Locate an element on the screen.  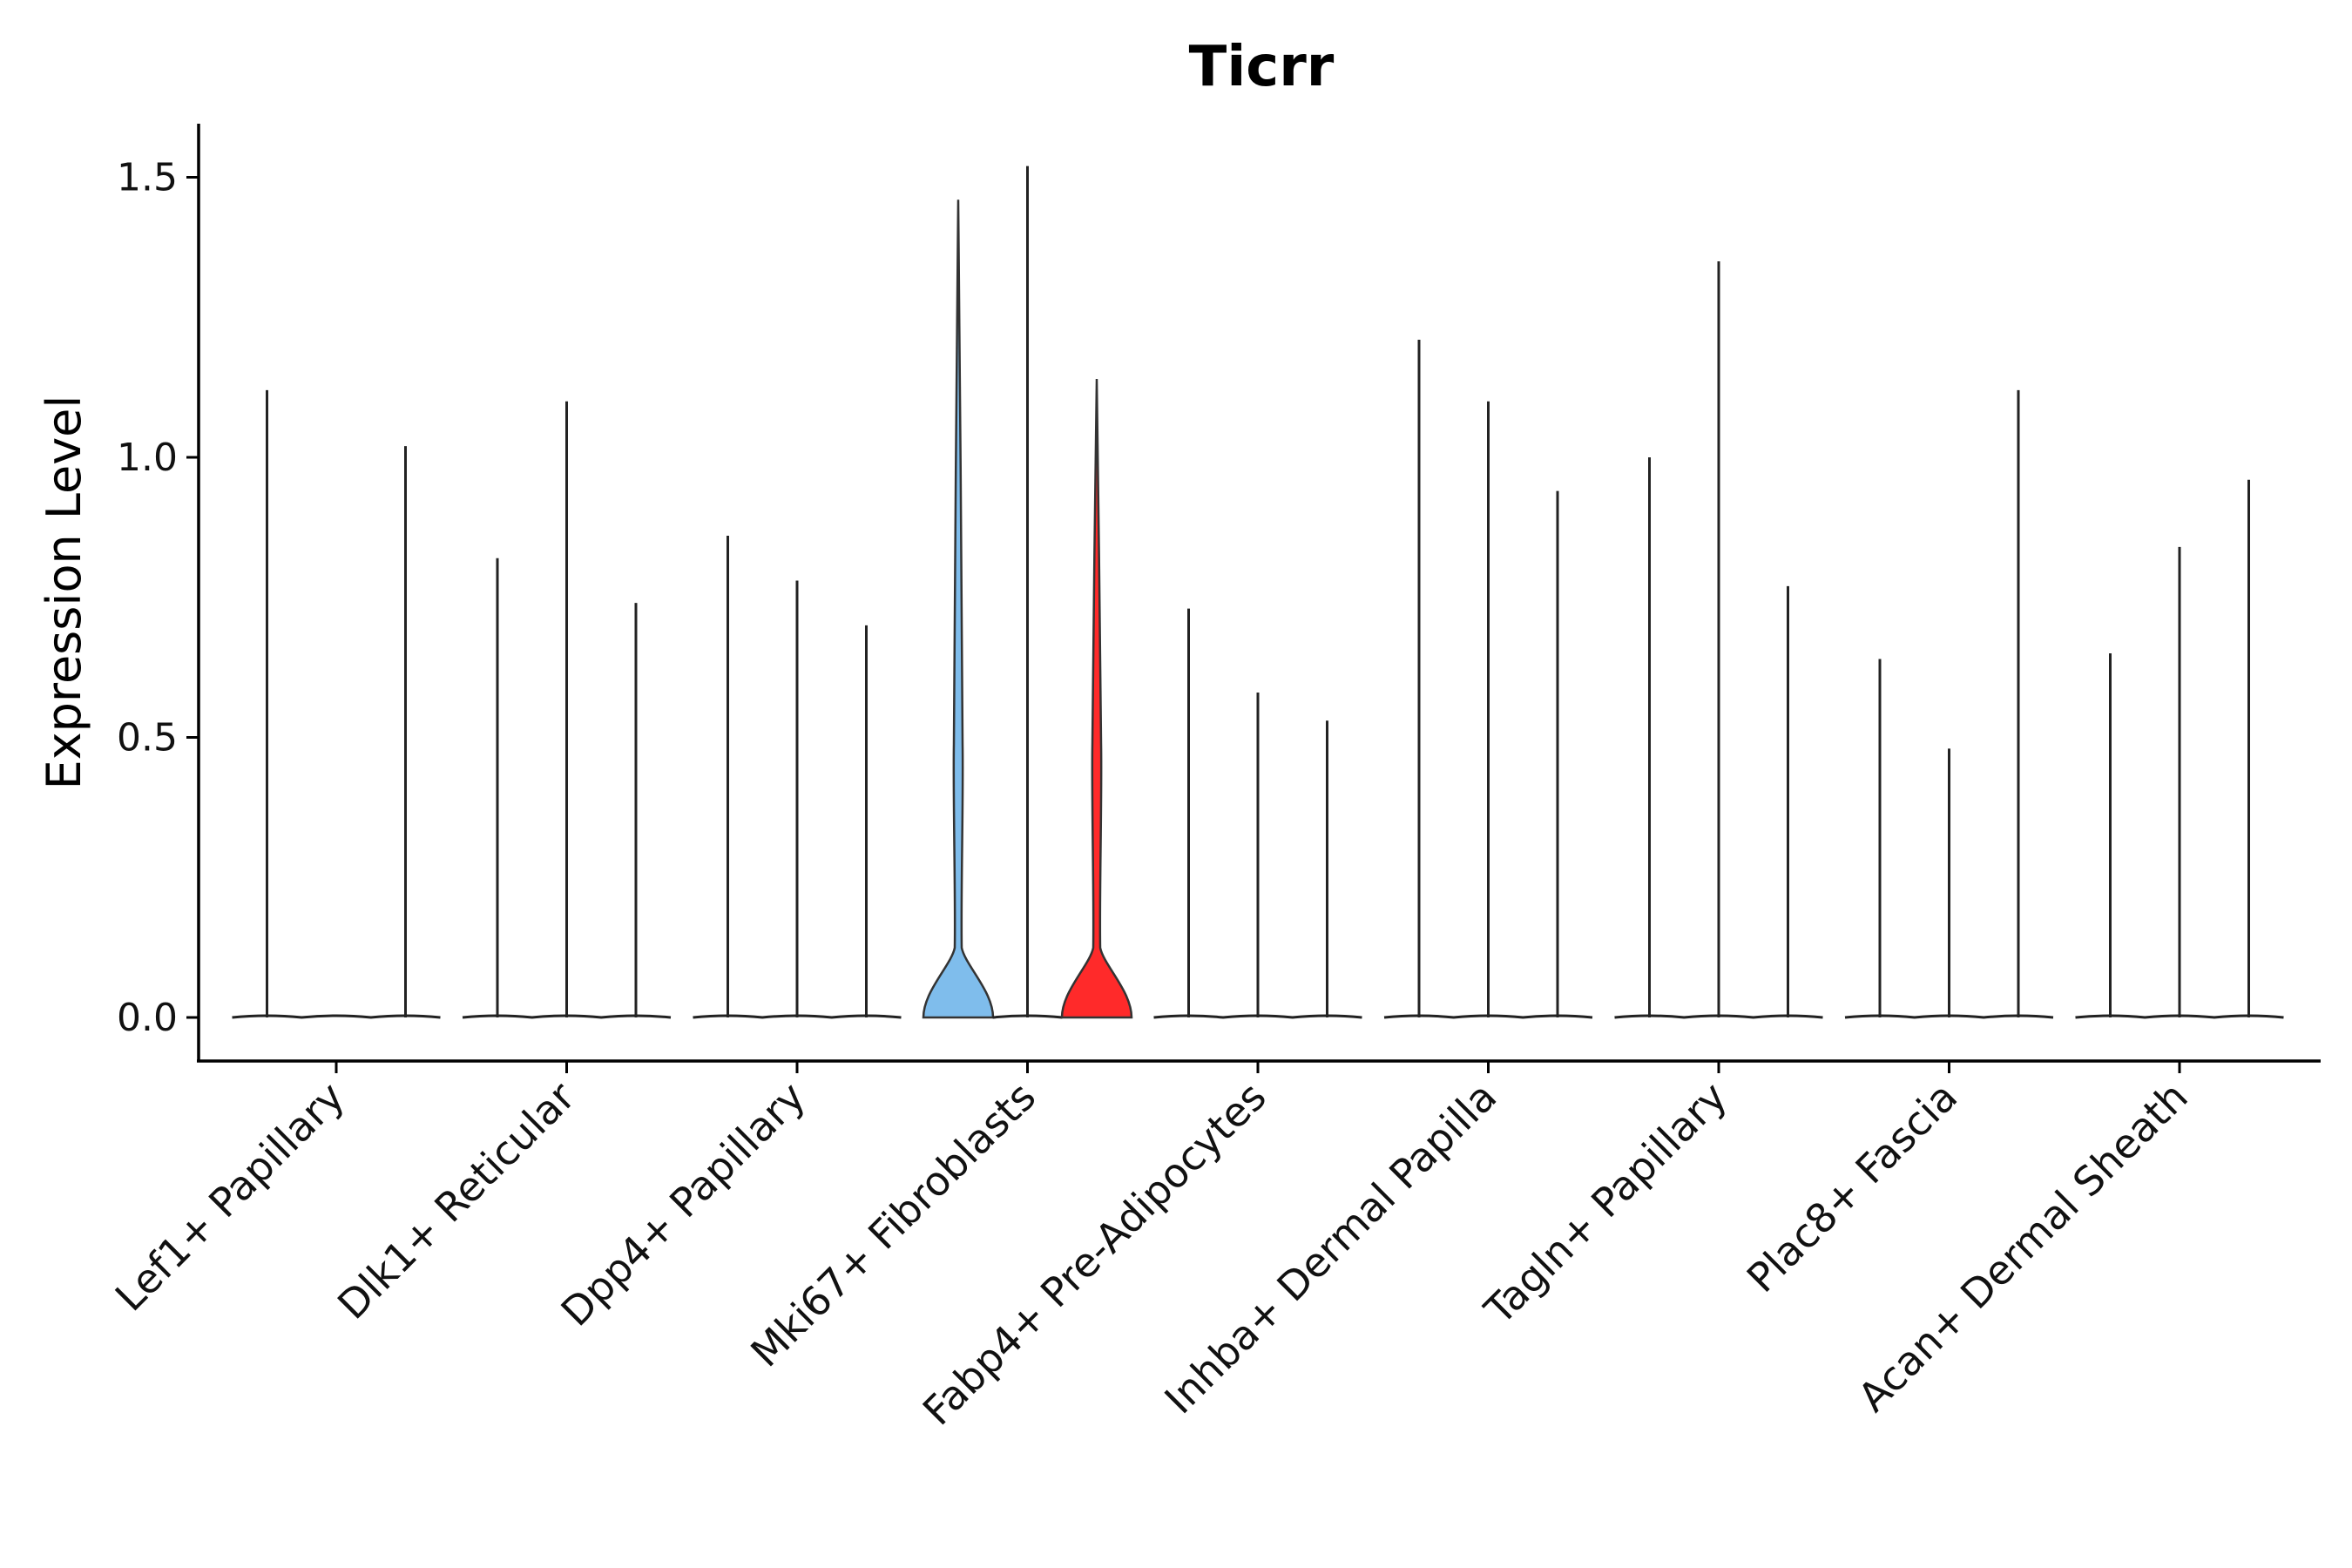
y-ticks: 0.0 0.5 1.0 1.5 is located at coordinates (158, 598).